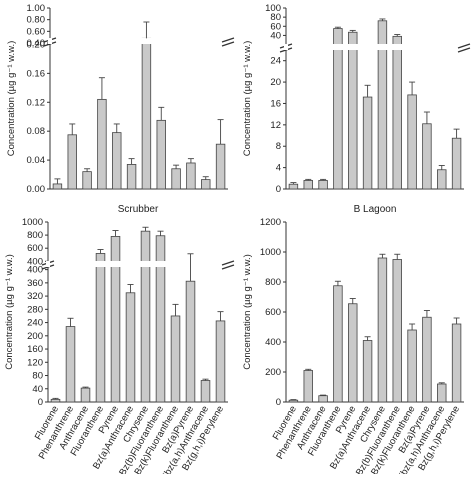 This screenshot has width=474, height=479. Describe the element at coordinates (35, 296) in the screenshot. I see `y-lower-tick-label: 320` at that location.